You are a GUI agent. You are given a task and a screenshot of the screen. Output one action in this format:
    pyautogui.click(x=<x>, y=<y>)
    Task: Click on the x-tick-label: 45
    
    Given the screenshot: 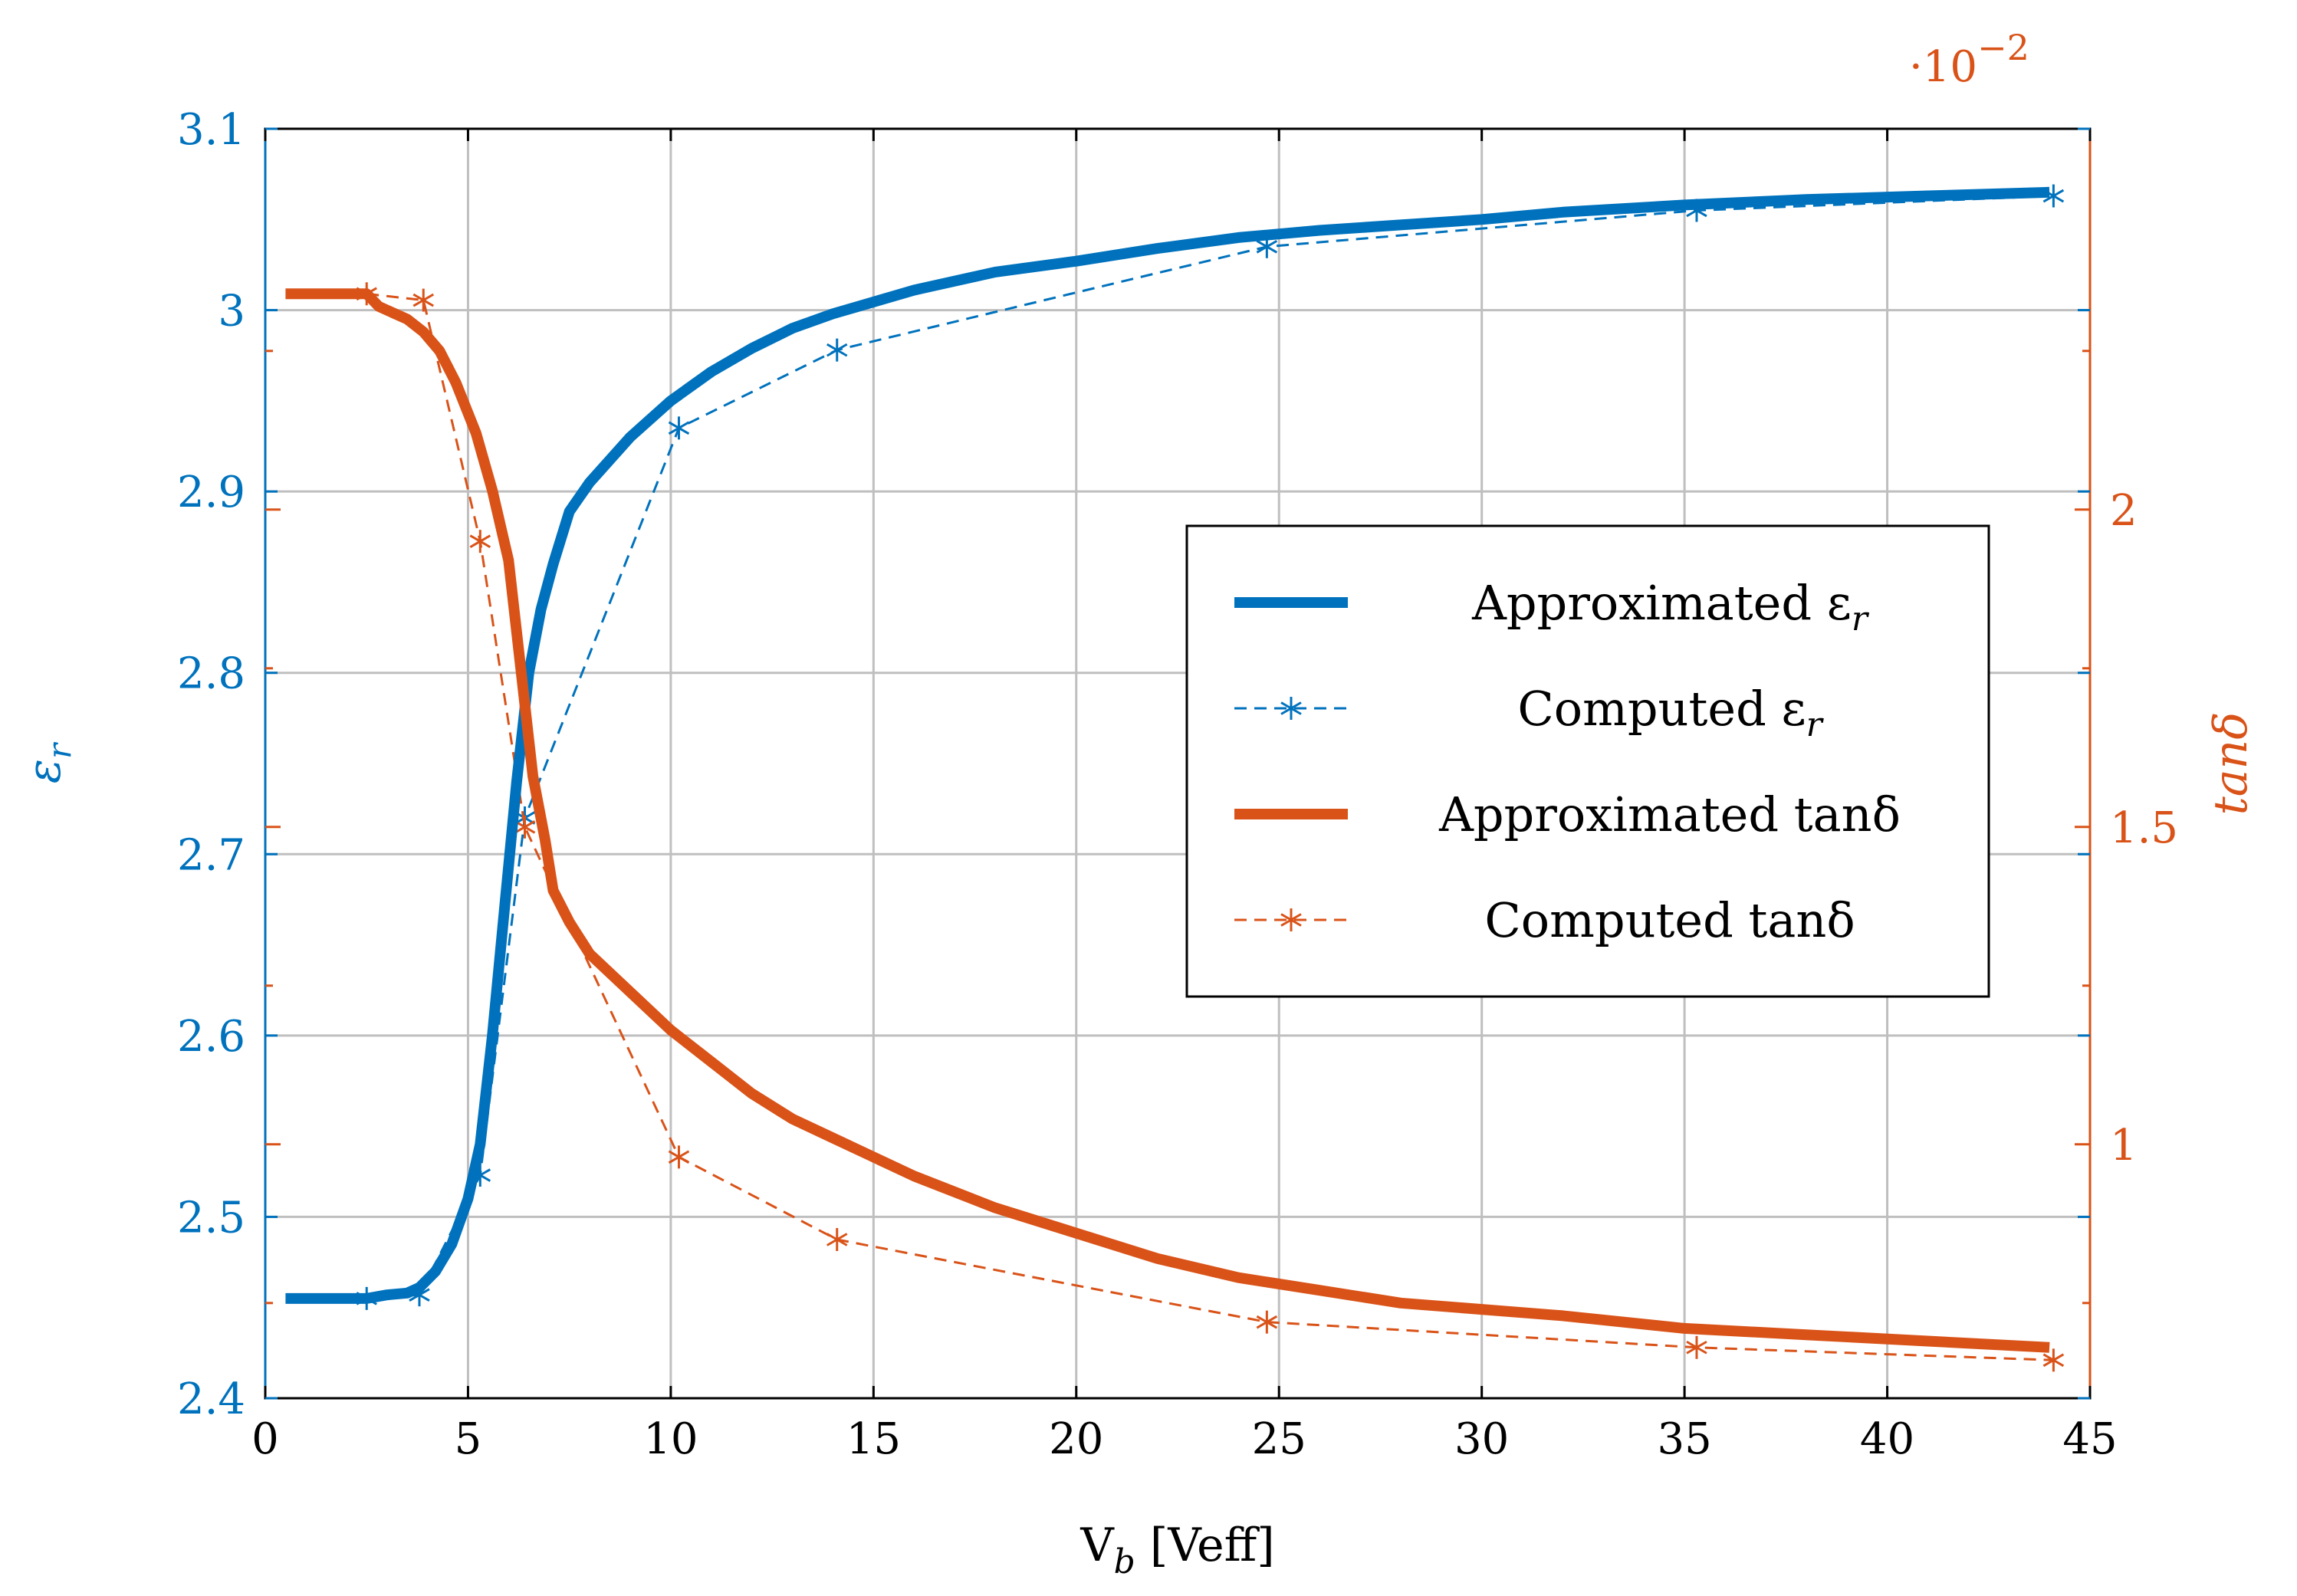 What is the action you would take?
    pyautogui.click(x=2089, y=1439)
    